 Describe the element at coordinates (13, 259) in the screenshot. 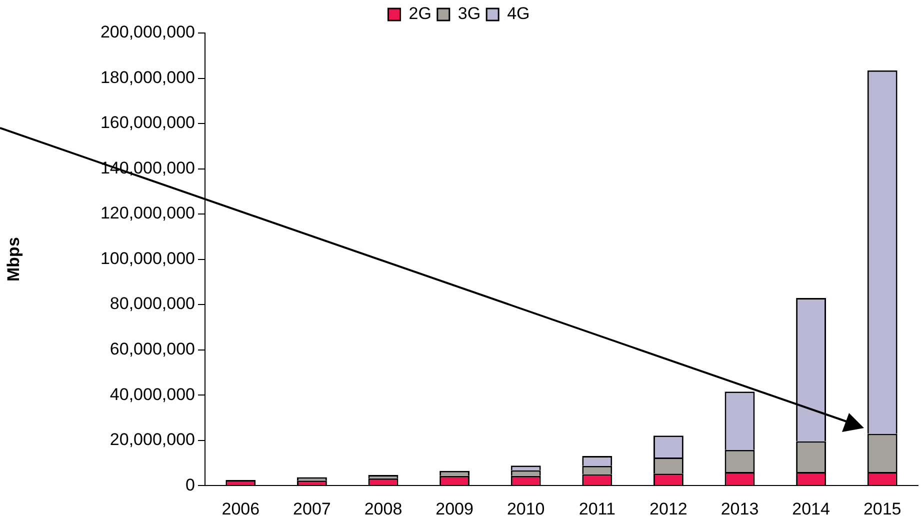

I see `y-axis-title: Mbps` at that location.